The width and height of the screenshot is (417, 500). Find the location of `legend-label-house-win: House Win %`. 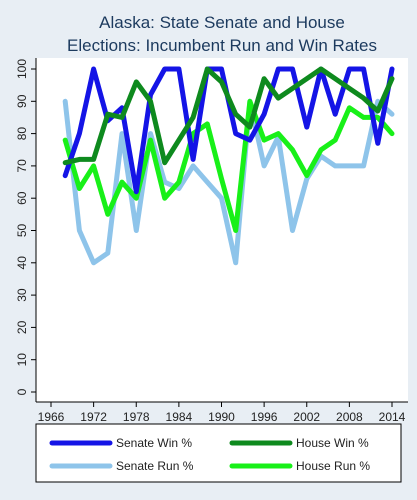

legend-label-house-win: House Win % is located at coordinates (332, 443).